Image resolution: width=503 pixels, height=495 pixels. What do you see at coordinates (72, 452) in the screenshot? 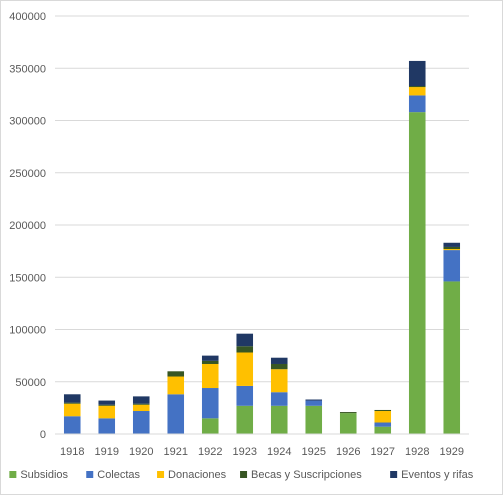
I see `x-tick-label: 1918` at bounding box center [72, 452].